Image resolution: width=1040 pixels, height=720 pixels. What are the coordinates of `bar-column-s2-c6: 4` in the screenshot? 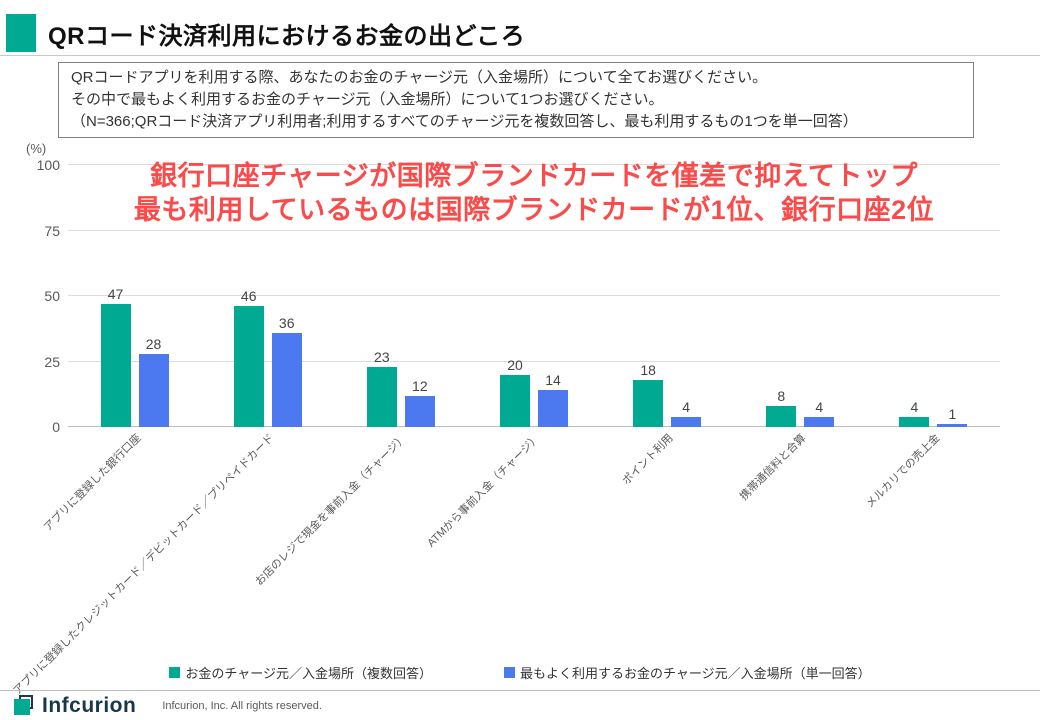 It's located at (819, 412).